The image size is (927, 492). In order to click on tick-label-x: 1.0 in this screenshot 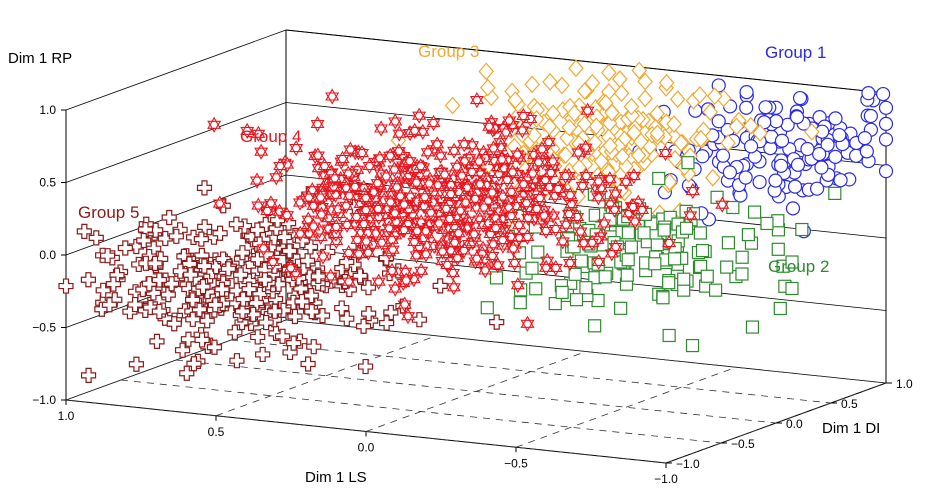, I will do `click(66, 416)`.